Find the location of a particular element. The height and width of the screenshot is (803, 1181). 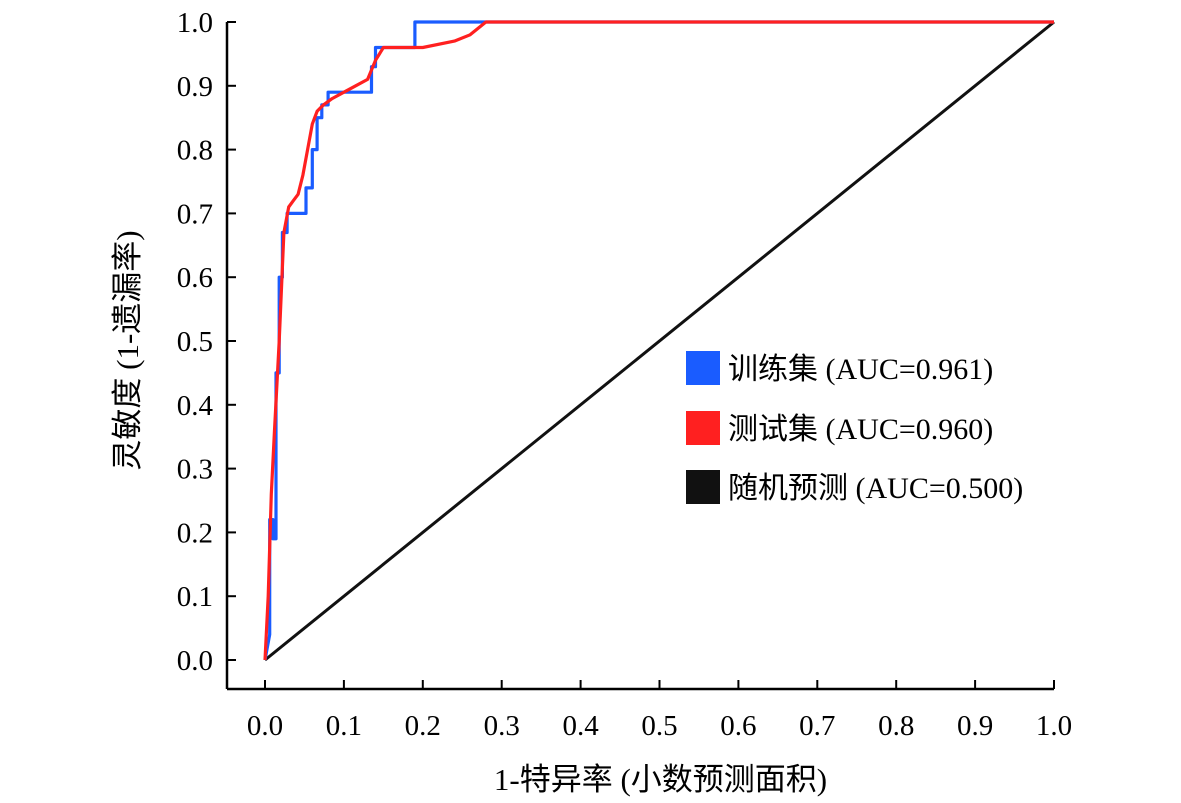

legend-swatch-train is located at coordinates (703, 368).